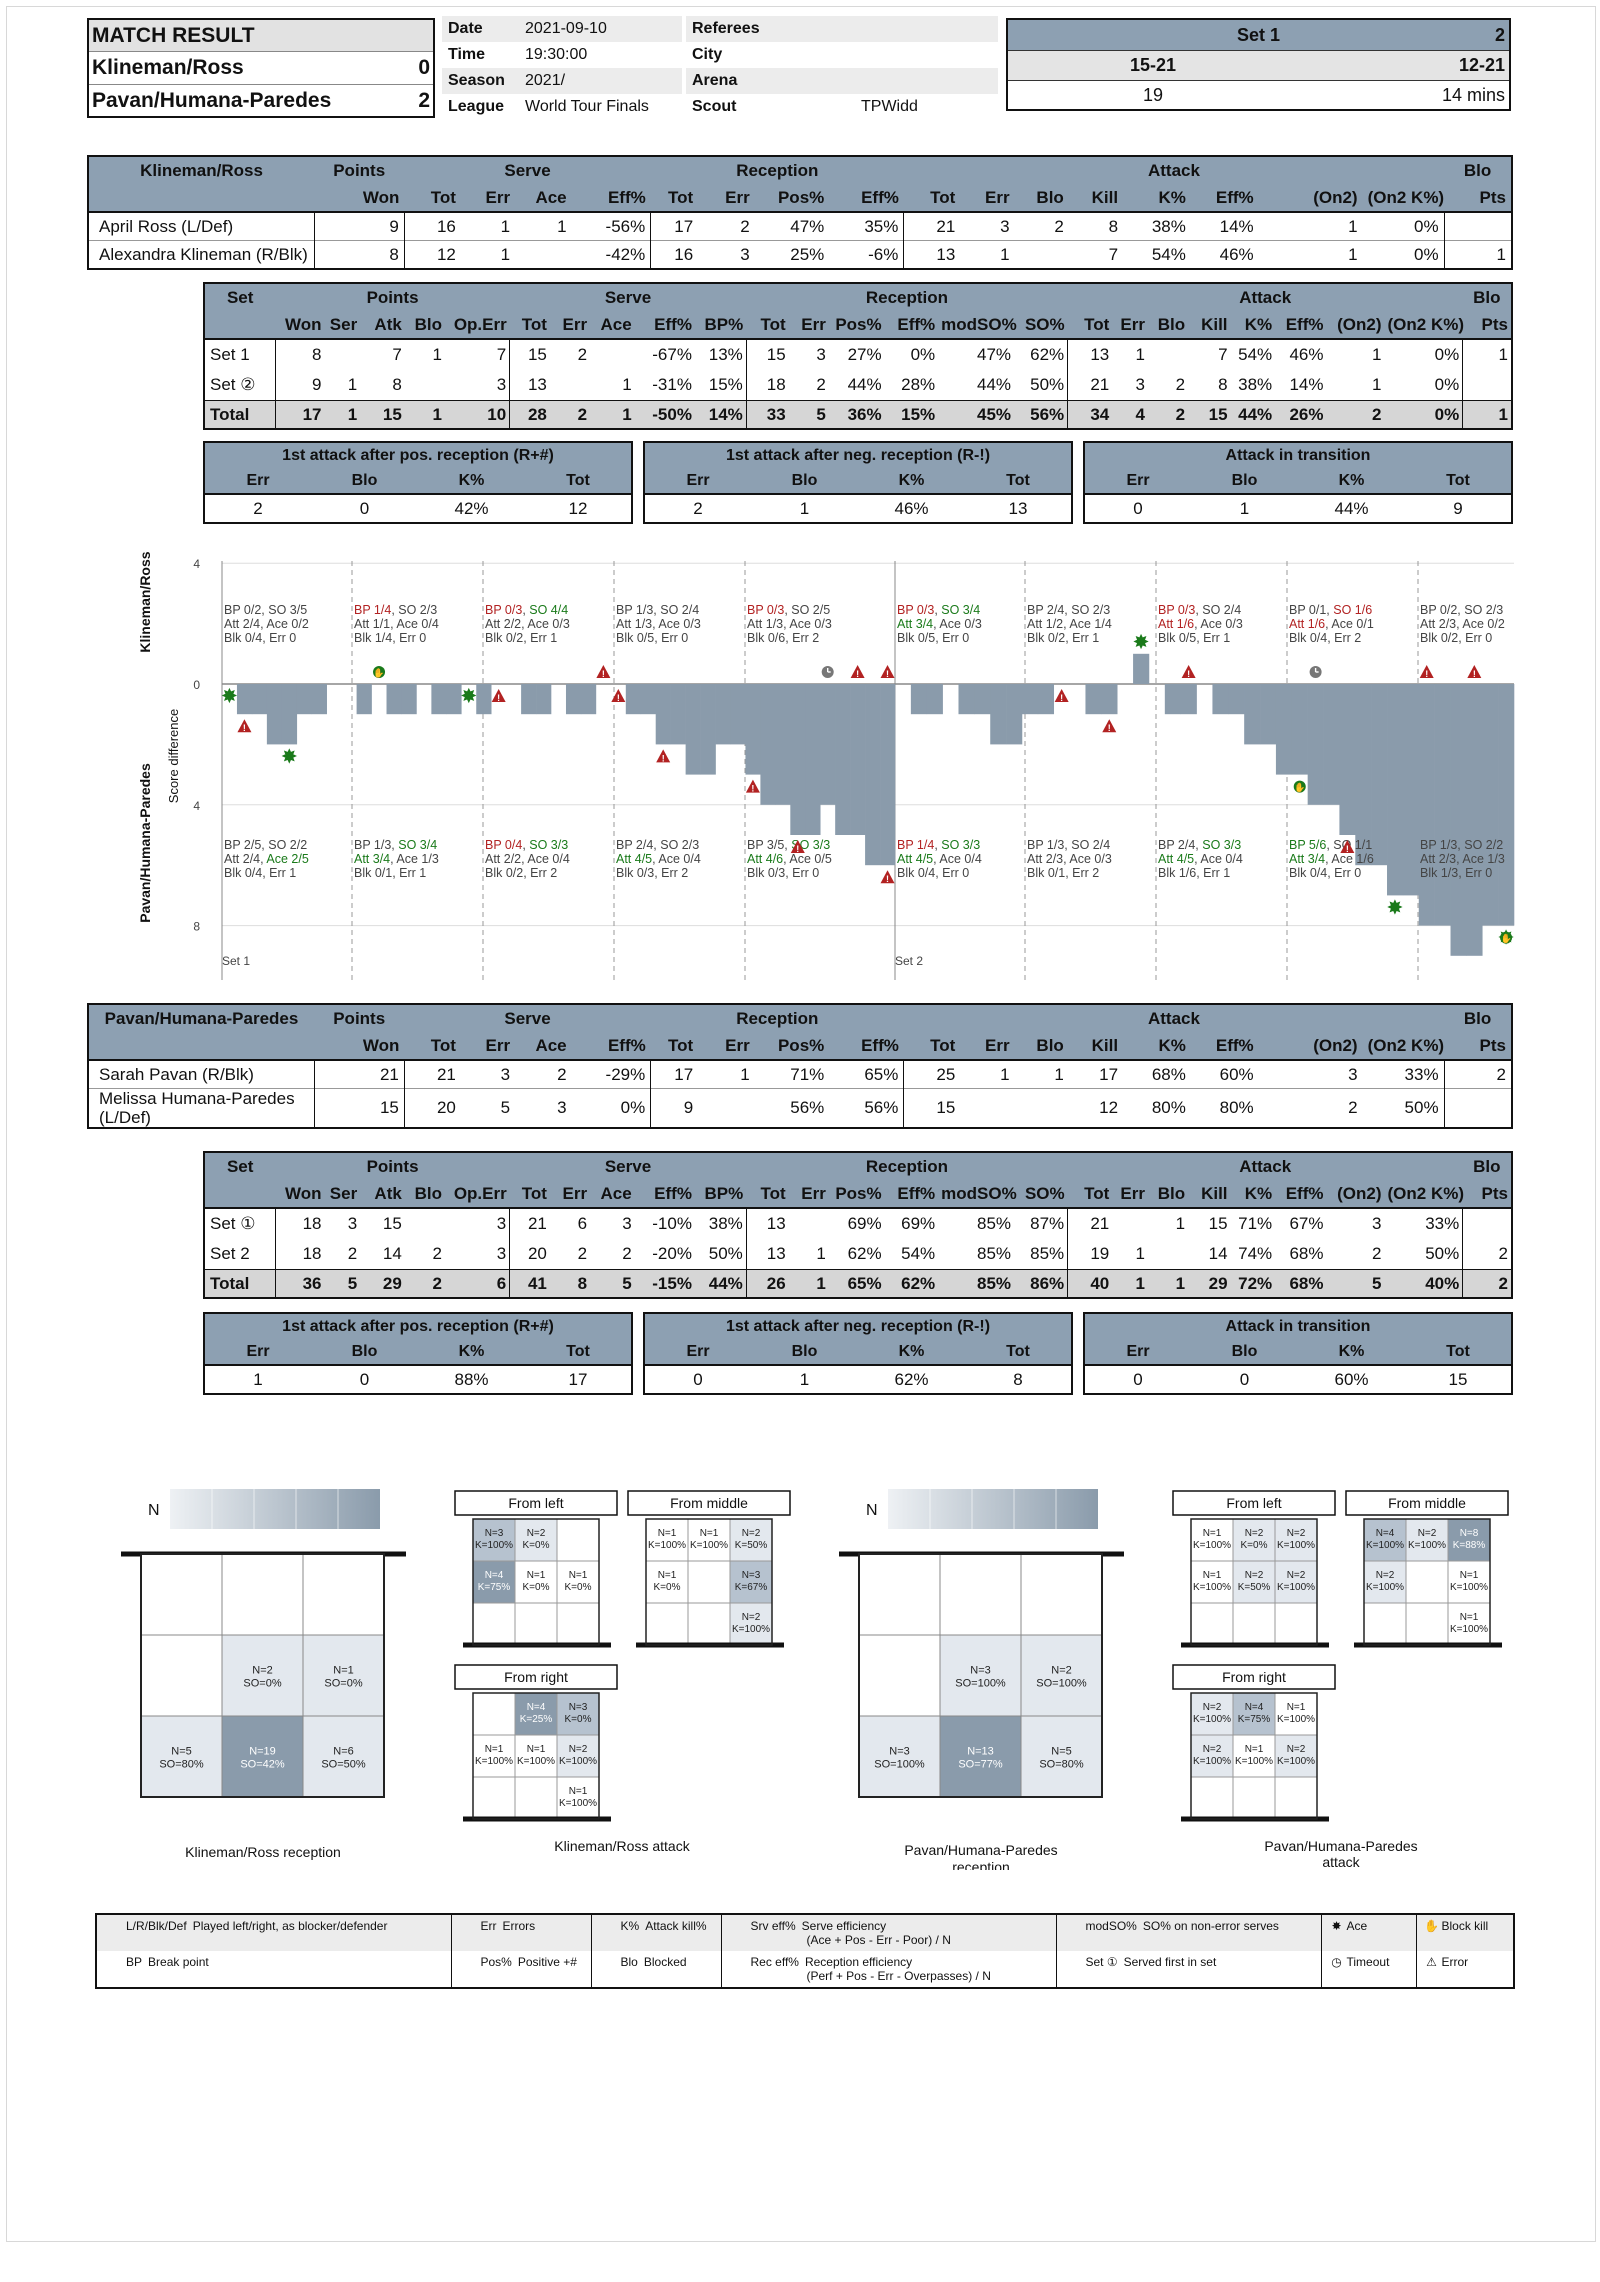 This screenshot has width=1600, height=2282. What do you see at coordinates (797, 847) in the screenshot?
I see `error-icon: !` at bounding box center [797, 847].